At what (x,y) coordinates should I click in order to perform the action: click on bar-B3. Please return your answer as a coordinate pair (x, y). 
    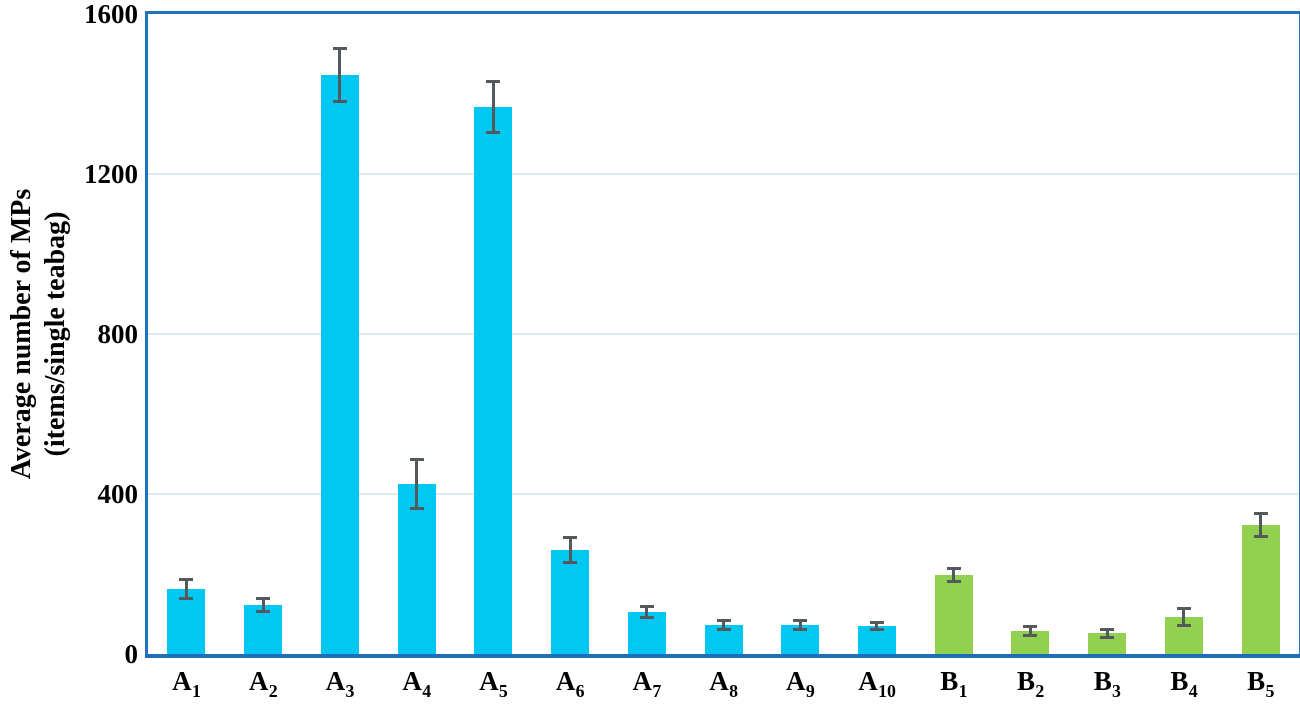
    Looking at the image, I should click on (1107, 643).